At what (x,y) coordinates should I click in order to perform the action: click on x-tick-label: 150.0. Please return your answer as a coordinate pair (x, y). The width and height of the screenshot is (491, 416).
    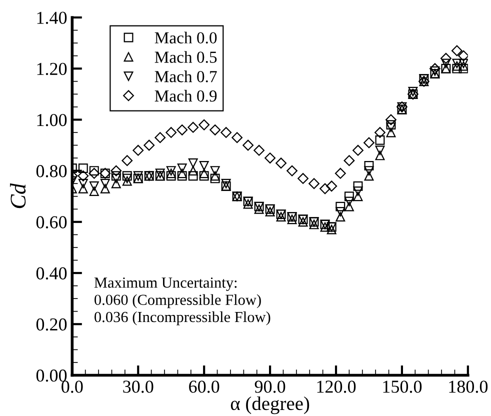
    Looking at the image, I should click on (402, 386).